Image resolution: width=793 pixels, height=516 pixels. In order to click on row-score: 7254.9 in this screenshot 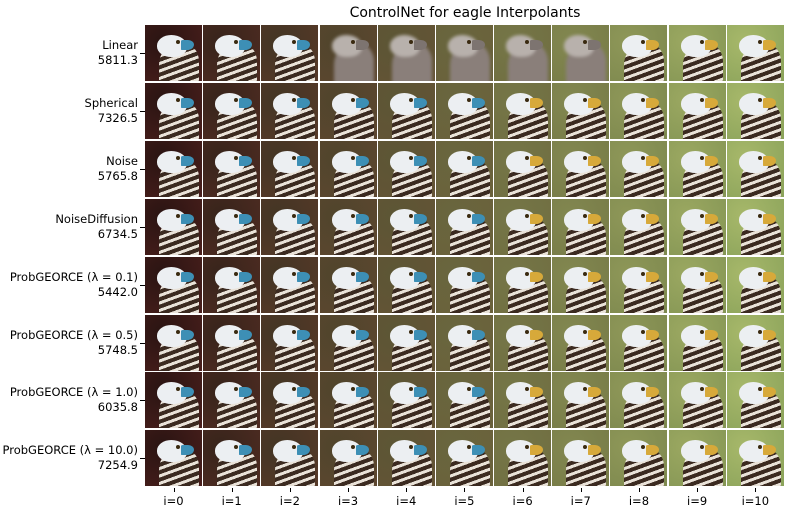, I will do `click(117, 465)`.